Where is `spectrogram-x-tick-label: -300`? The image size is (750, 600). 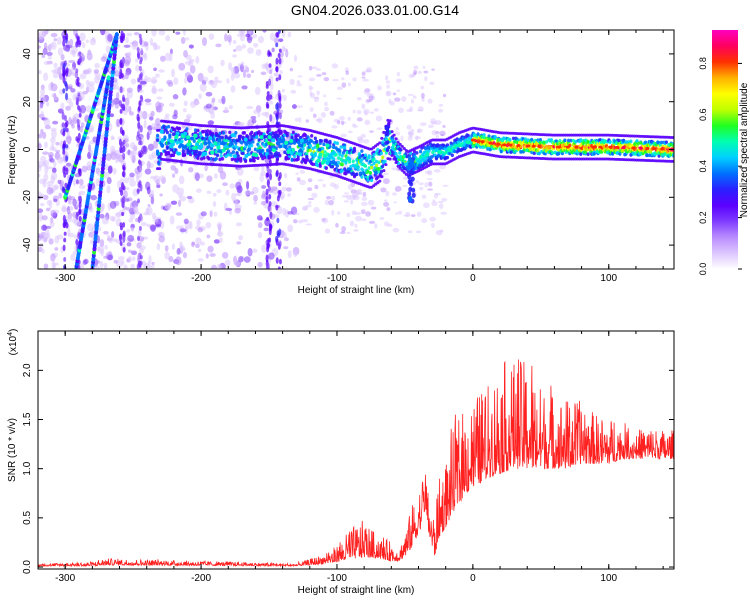 spectrogram-x-tick-label: -300 is located at coordinates (65, 278).